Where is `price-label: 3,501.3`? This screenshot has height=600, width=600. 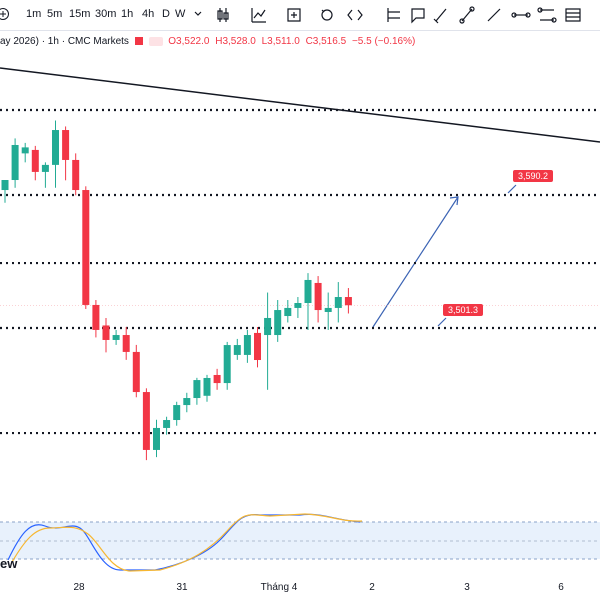 price-label: 3,501.3 is located at coordinates (463, 309).